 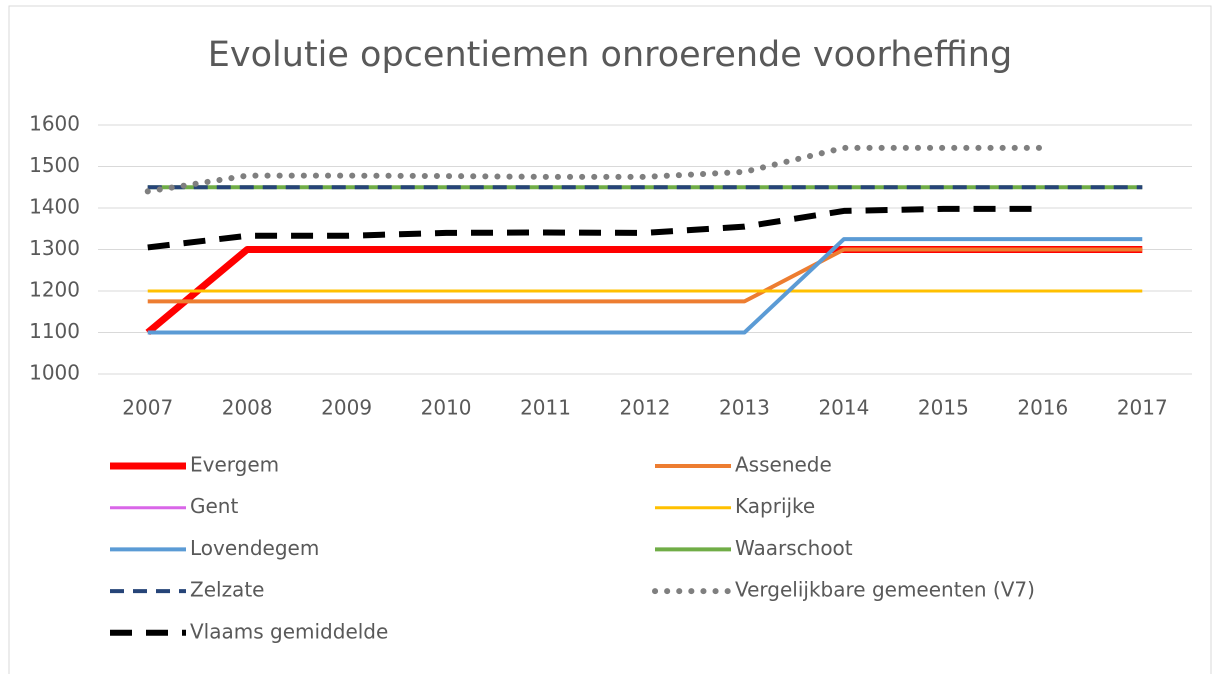 What do you see at coordinates (843, 408) in the screenshot?
I see `x-tick-label: 2014` at bounding box center [843, 408].